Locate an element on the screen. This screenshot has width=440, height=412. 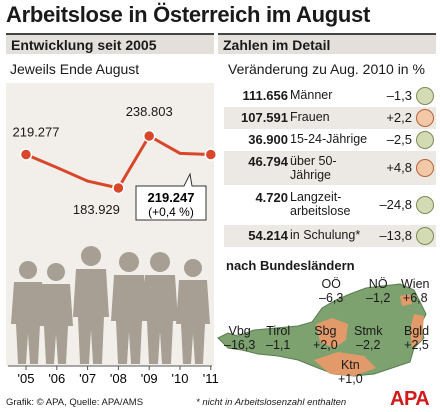
x-tick-label: '09 is located at coordinates (149, 378).